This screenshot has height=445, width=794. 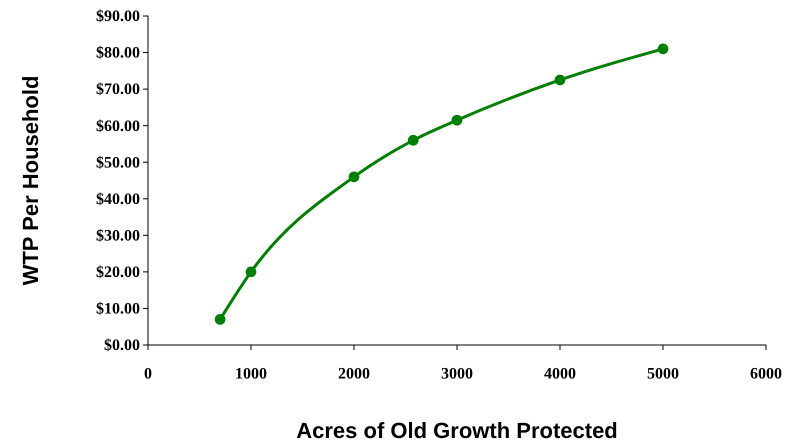 I want to click on x-tick-label: 6000, so click(x=766, y=374).